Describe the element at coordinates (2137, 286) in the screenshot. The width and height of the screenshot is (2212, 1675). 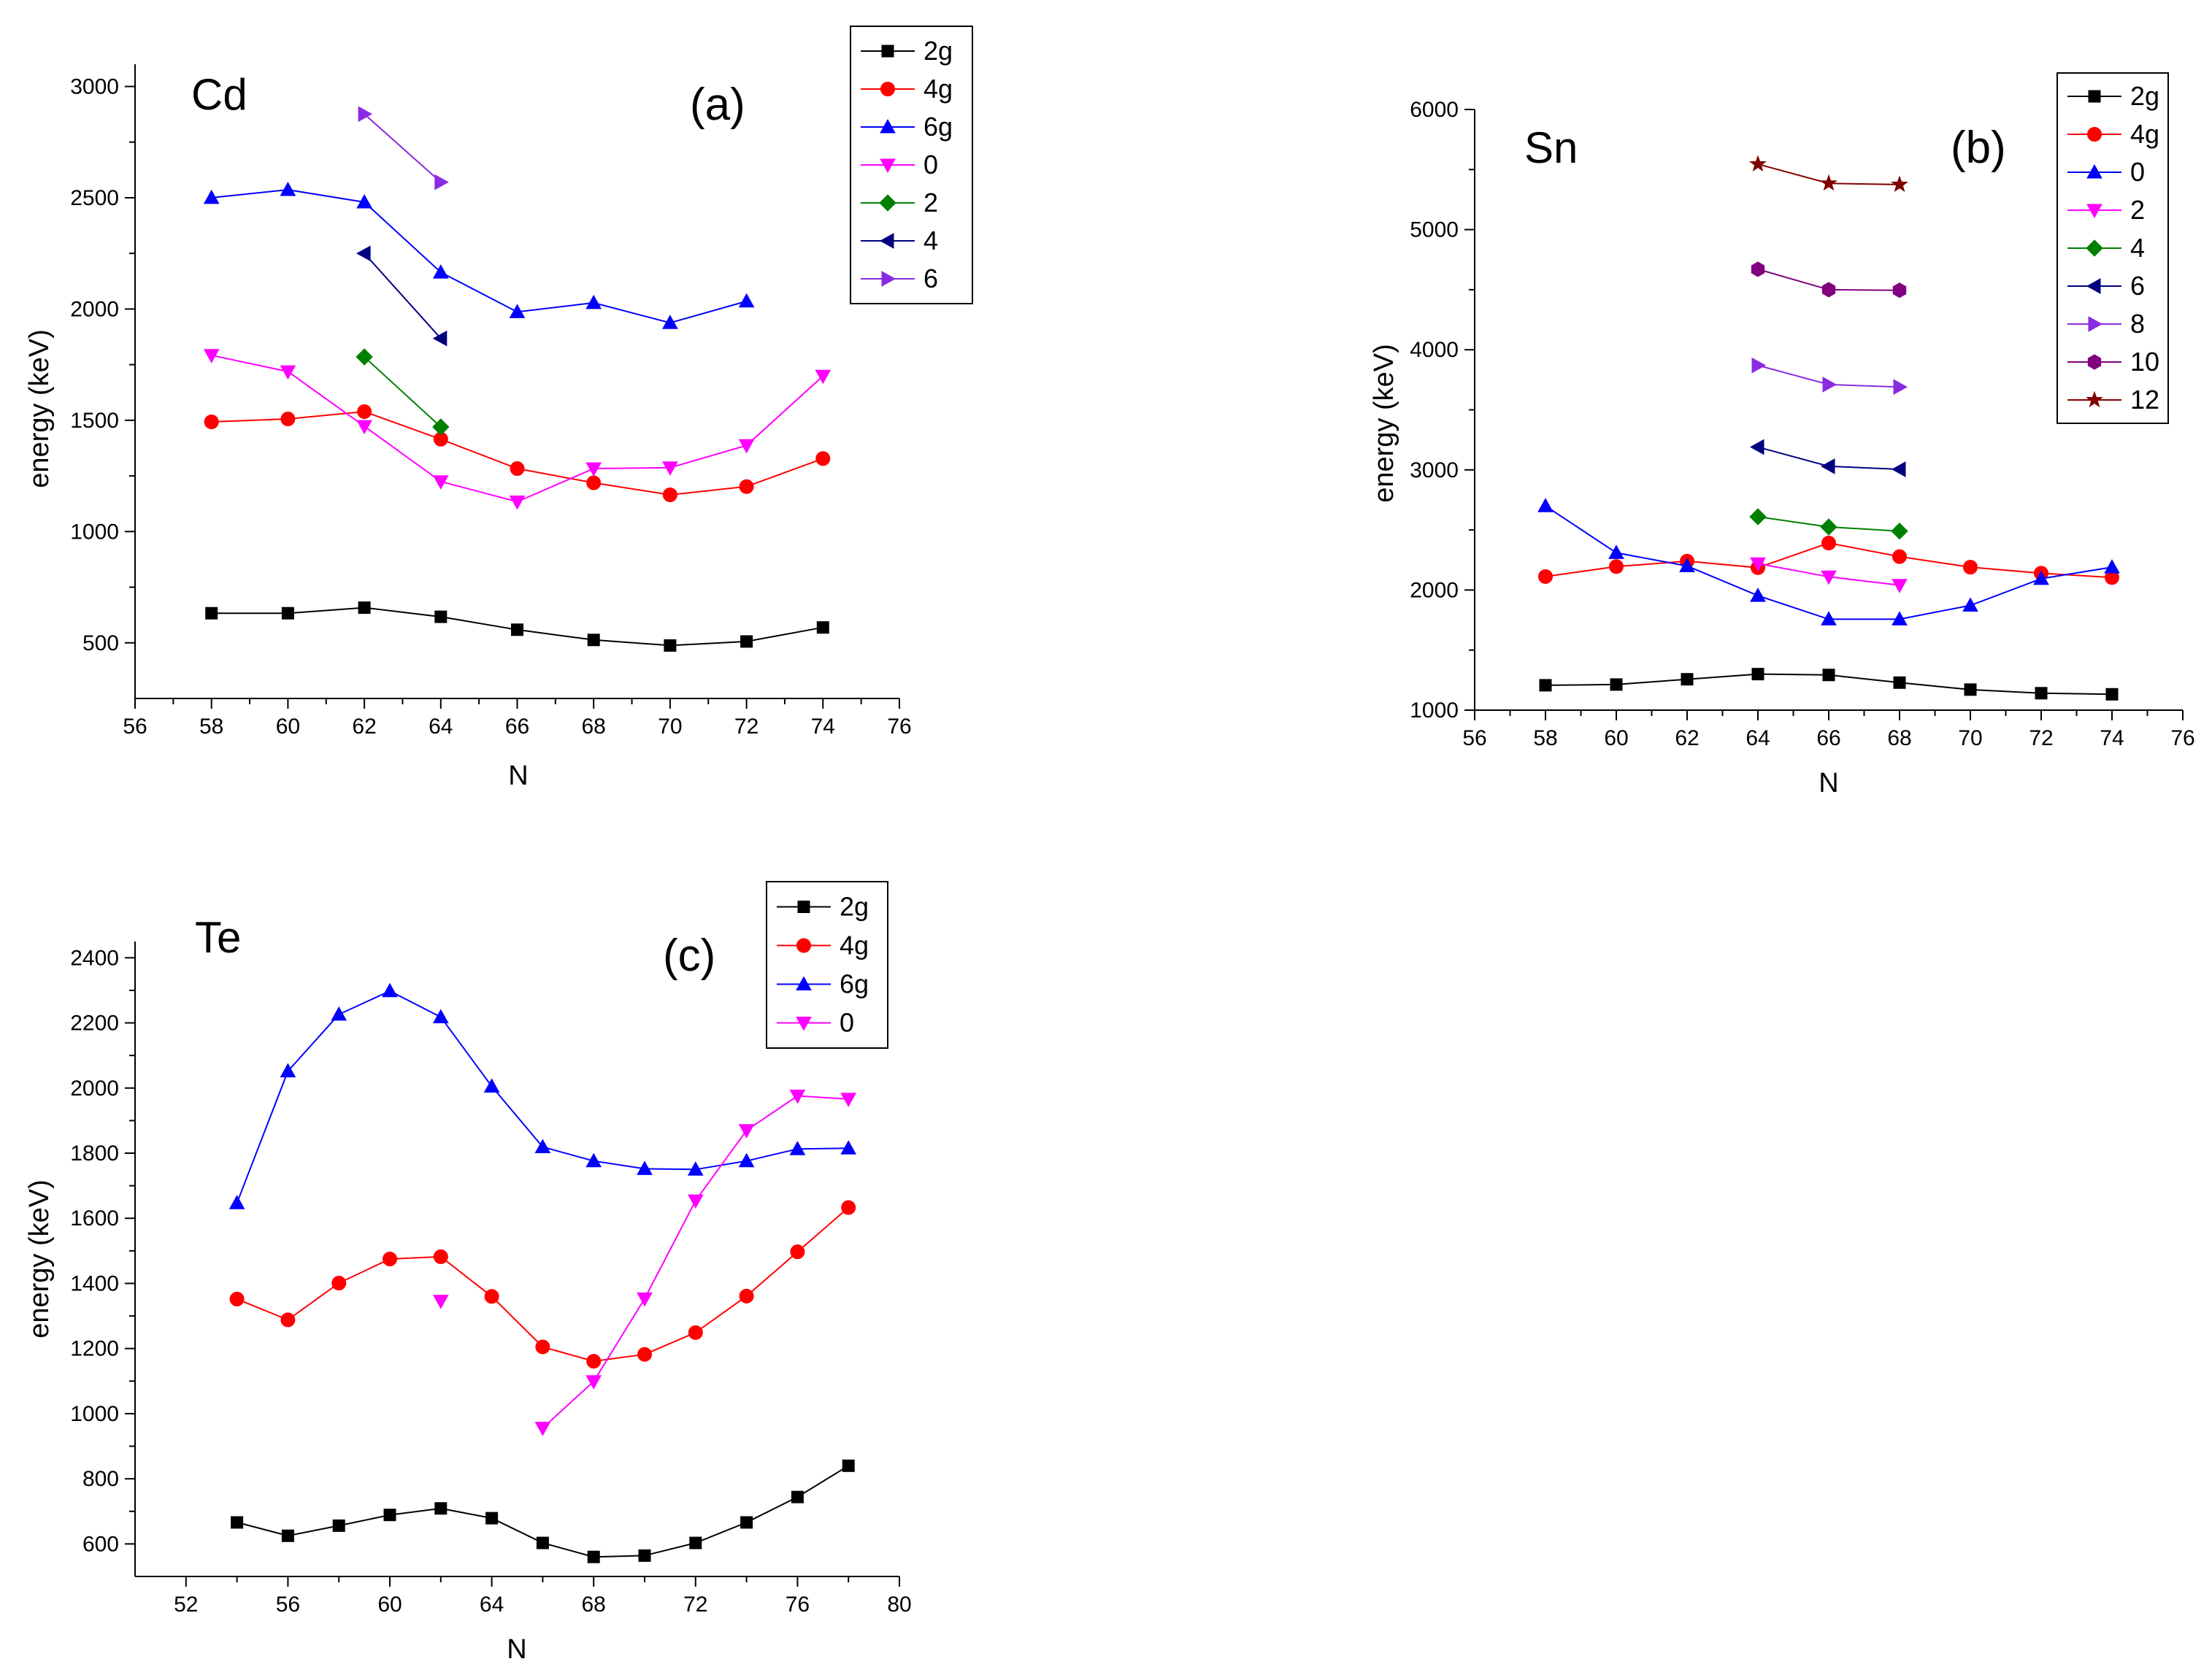
I see `legend-label: 6` at that location.